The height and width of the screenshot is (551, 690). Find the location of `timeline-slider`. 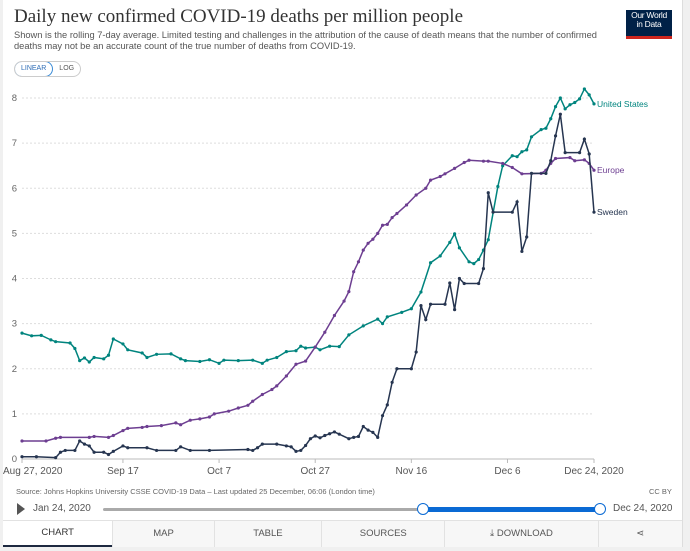

timeline-slider is located at coordinates (354, 509).